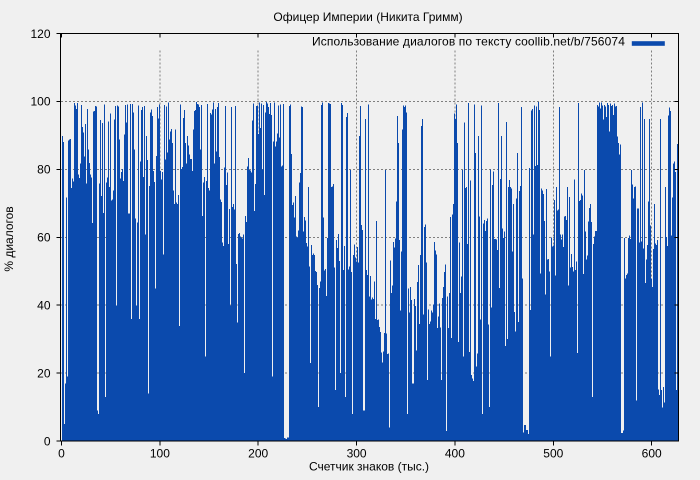  What do you see at coordinates (367, 17) in the screenshot?
I see `svg-text: Офицер Империи (Никита Гримм)` at bounding box center [367, 17].